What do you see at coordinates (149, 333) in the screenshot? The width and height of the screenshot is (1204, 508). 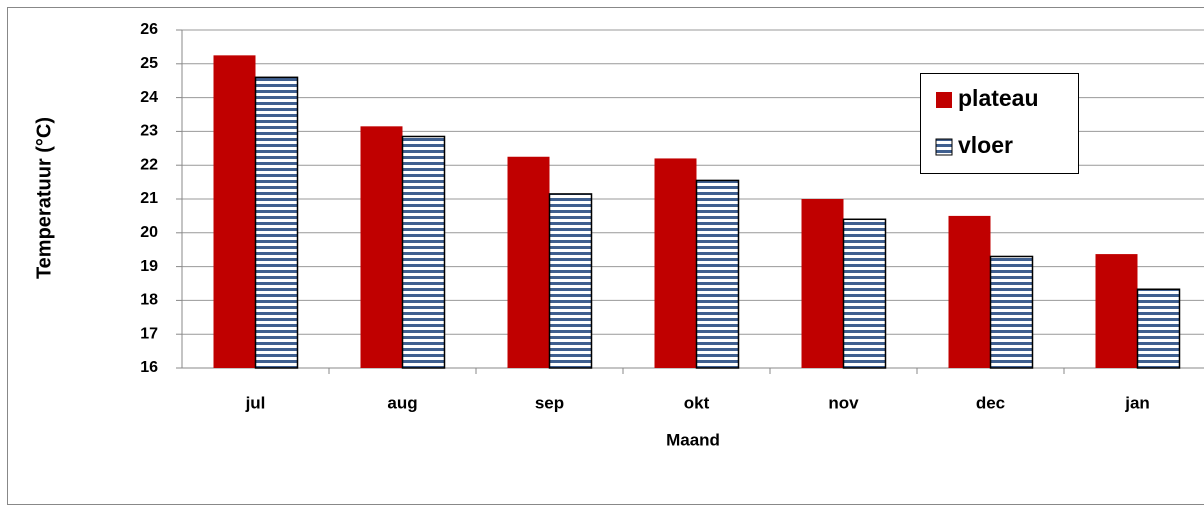 I see `y-tick-label: 17` at bounding box center [149, 333].